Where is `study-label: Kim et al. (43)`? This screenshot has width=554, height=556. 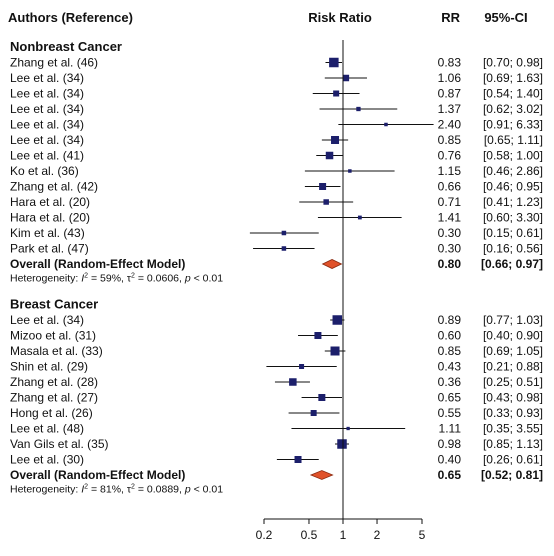 study-label: Kim et al. (43) is located at coordinates (47, 233).